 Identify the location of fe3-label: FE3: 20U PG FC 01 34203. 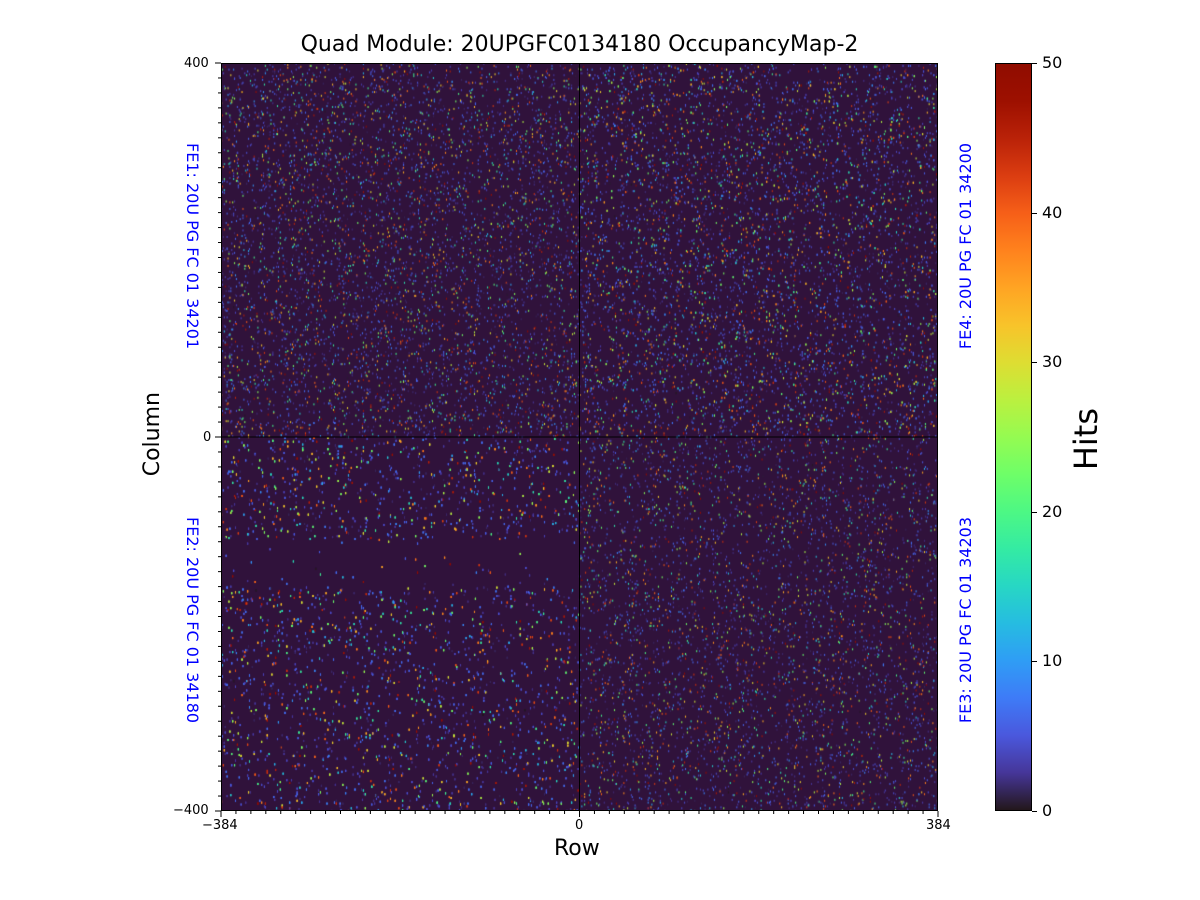
(965, 620).